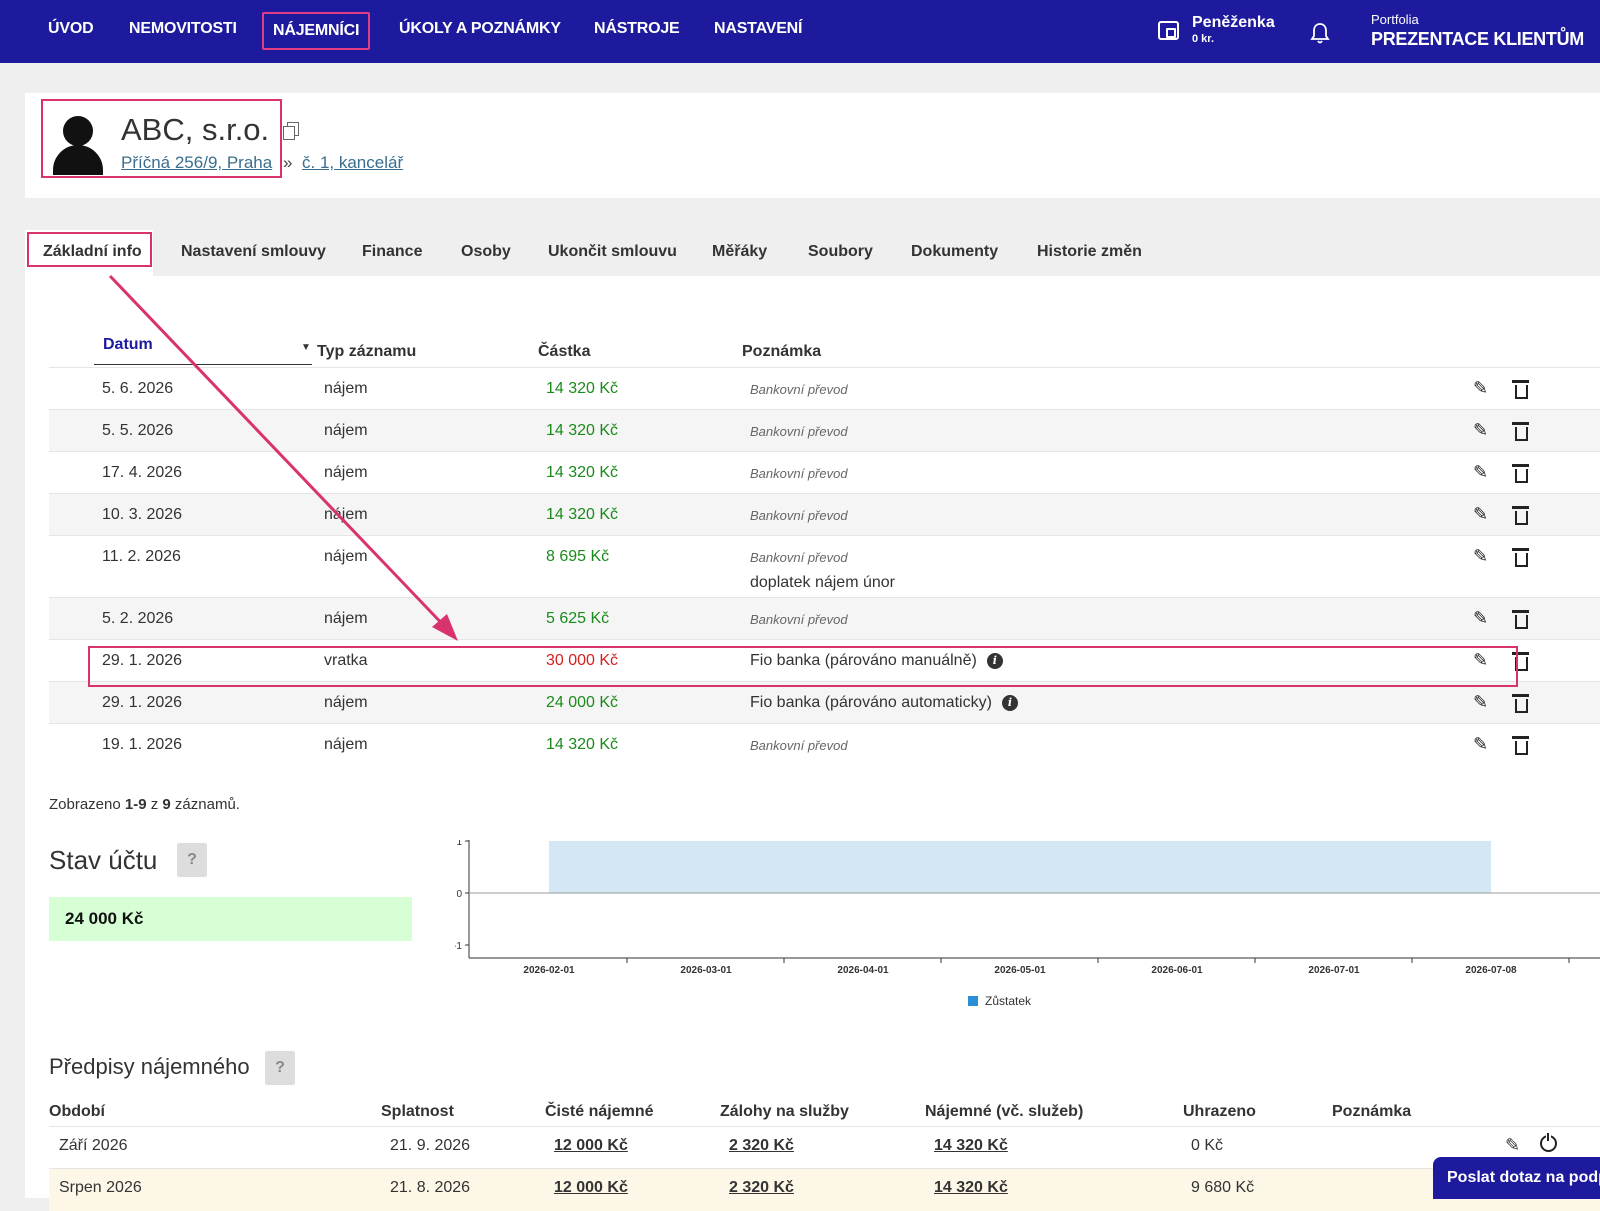 Image resolution: width=1600 pixels, height=1211 pixels. Describe the element at coordinates (92, 251) in the screenshot. I see `tab-zakladni-info: Základní info` at that location.